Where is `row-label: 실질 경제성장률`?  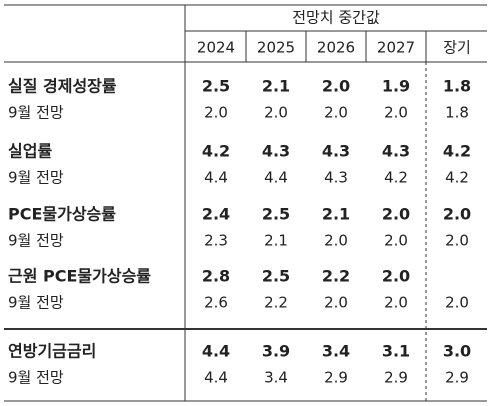
row-label: 실질 경제성장률 is located at coordinates (62, 86).